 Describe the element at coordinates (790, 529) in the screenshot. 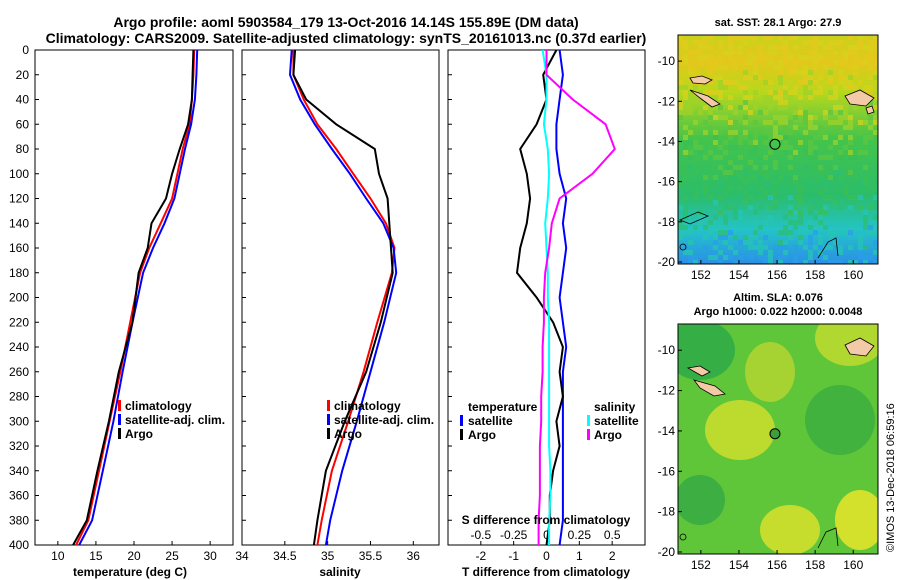

I see `sla-blob` at that location.